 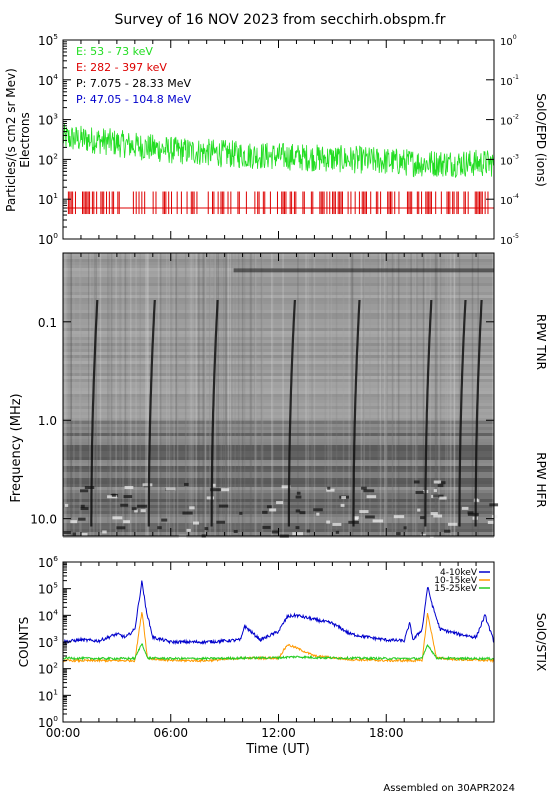 What do you see at coordinates (48, 562) in the screenshot?
I see `tick-label: 10⁶` at bounding box center [48, 562].